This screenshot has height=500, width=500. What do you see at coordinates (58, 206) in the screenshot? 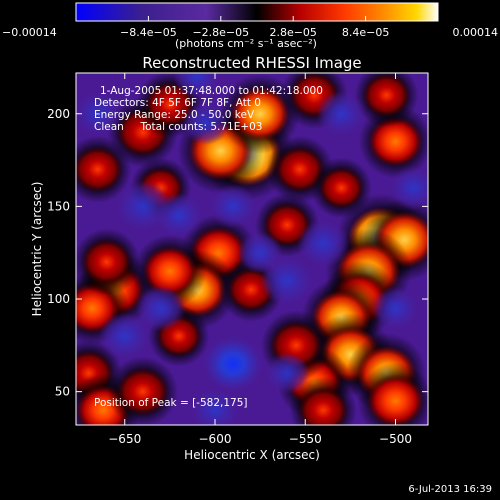
I see `y-tick-label: 150` at bounding box center [58, 206].